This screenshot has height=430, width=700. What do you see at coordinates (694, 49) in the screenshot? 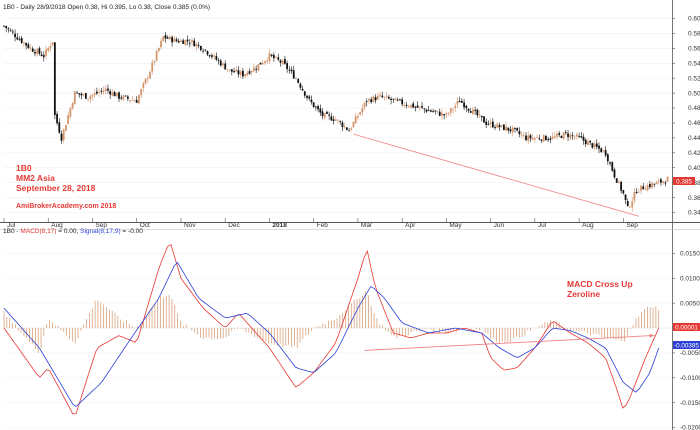
I see `price-axis-tick-label: 0.56` at bounding box center [694, 49].